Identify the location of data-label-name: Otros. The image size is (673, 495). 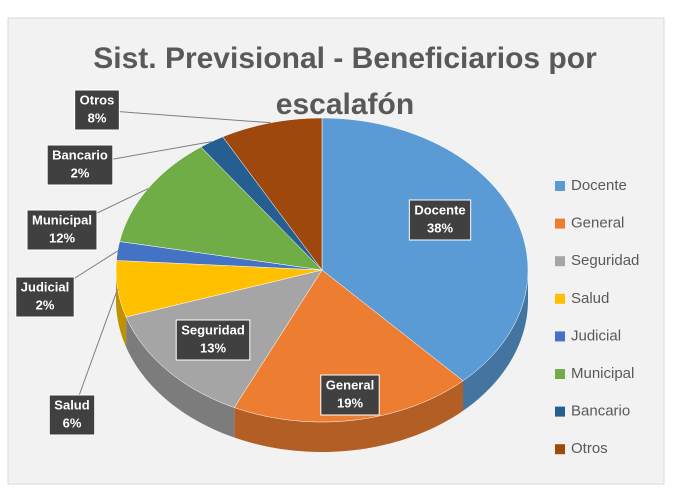
(97, 99).